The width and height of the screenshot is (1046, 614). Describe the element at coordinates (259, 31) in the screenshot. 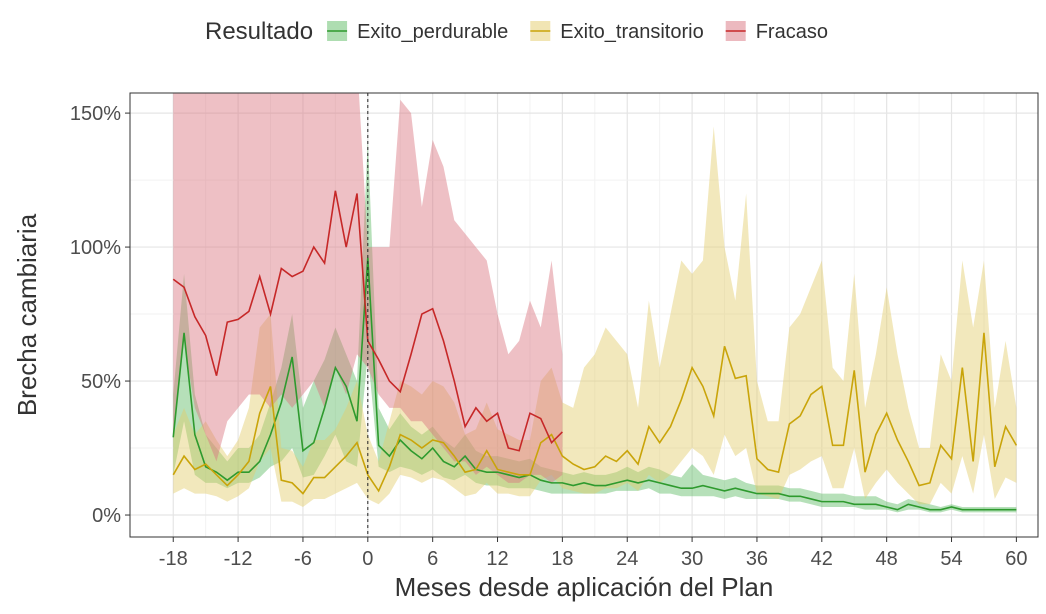

I see `legend-title: Resultado` at that location.